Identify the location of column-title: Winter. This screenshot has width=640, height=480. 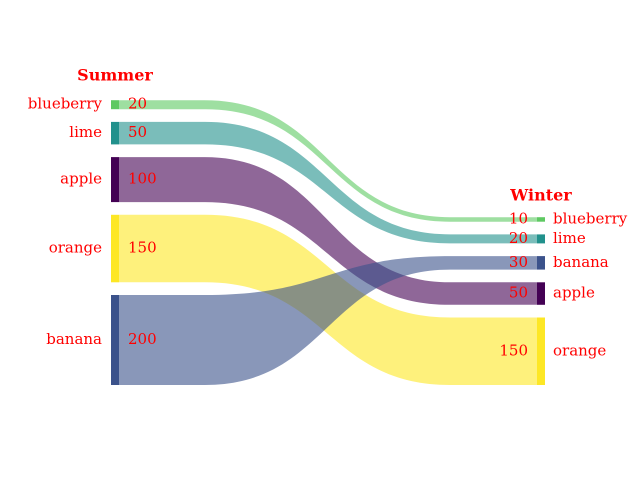
(540, 195).